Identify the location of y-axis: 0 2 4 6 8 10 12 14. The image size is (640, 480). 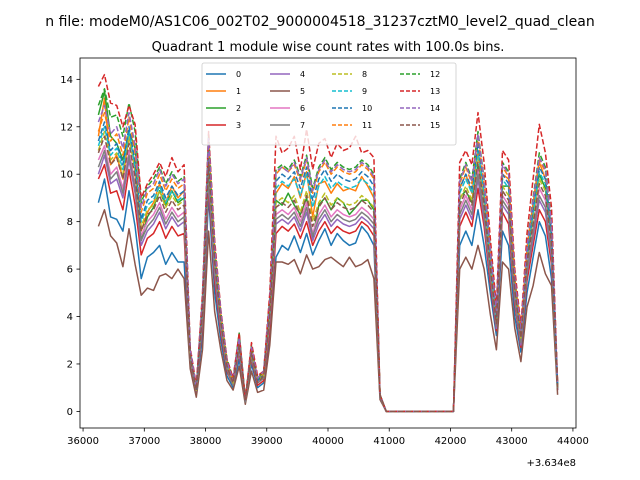
(70, 246).